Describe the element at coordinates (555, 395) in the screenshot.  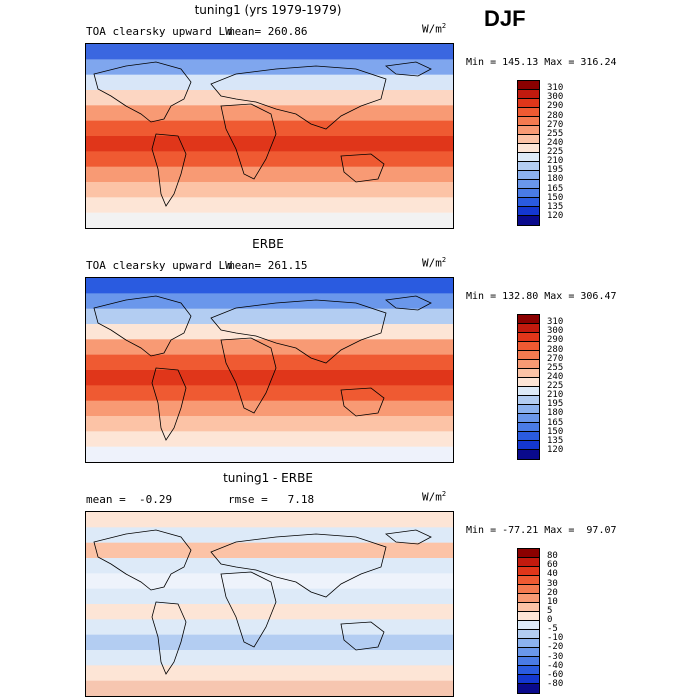
I see `colorbar-tick-label: 210` at that location.